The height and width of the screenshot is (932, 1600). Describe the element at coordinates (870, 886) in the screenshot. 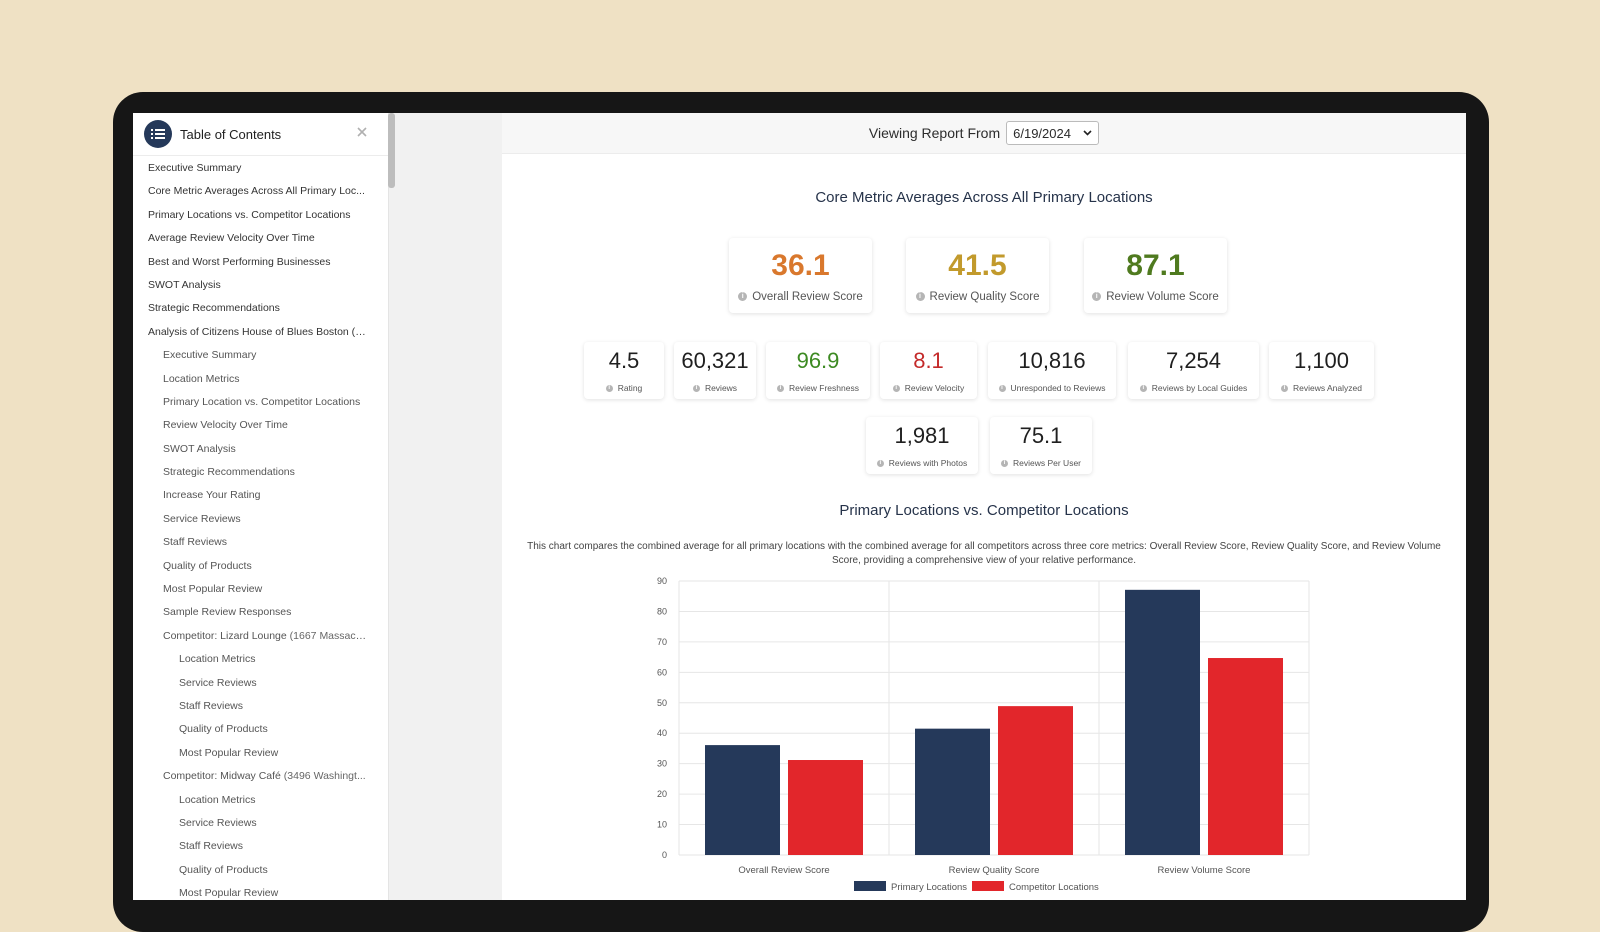

I see `legend-swatch` at that location.